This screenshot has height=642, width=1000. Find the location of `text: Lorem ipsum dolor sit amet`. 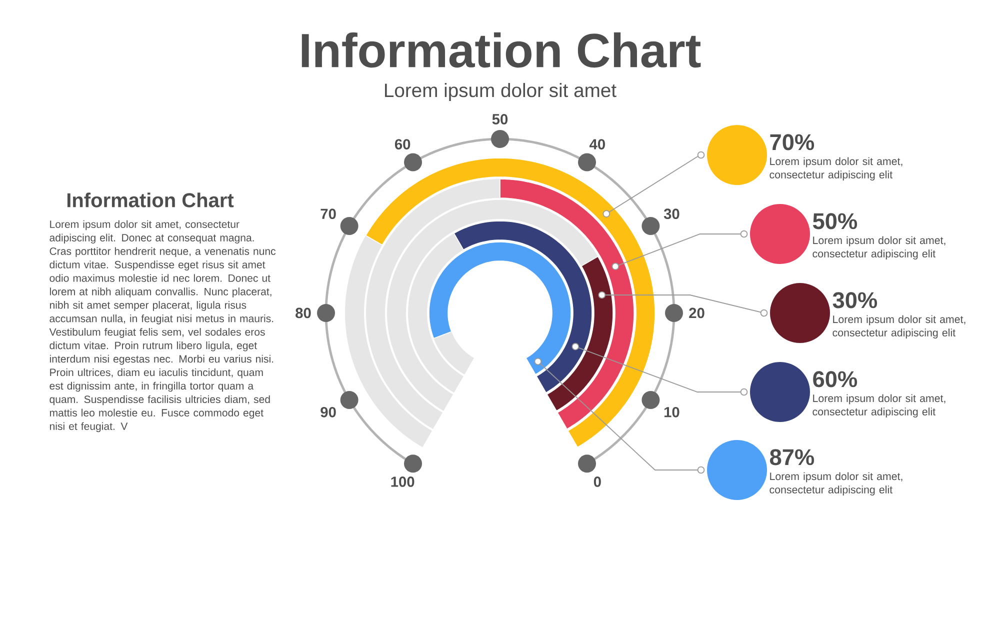

text: Lorem ipsum dolor sit amet is located at coordinates (500, 92).